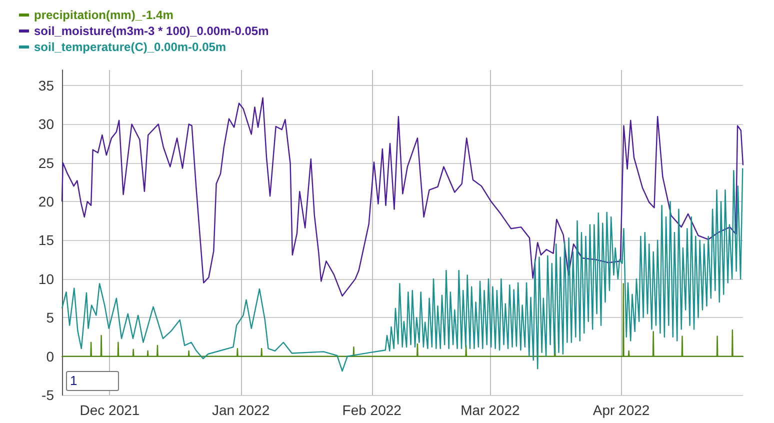  I want to click on y-tick-label: 15, so click(46, 240).